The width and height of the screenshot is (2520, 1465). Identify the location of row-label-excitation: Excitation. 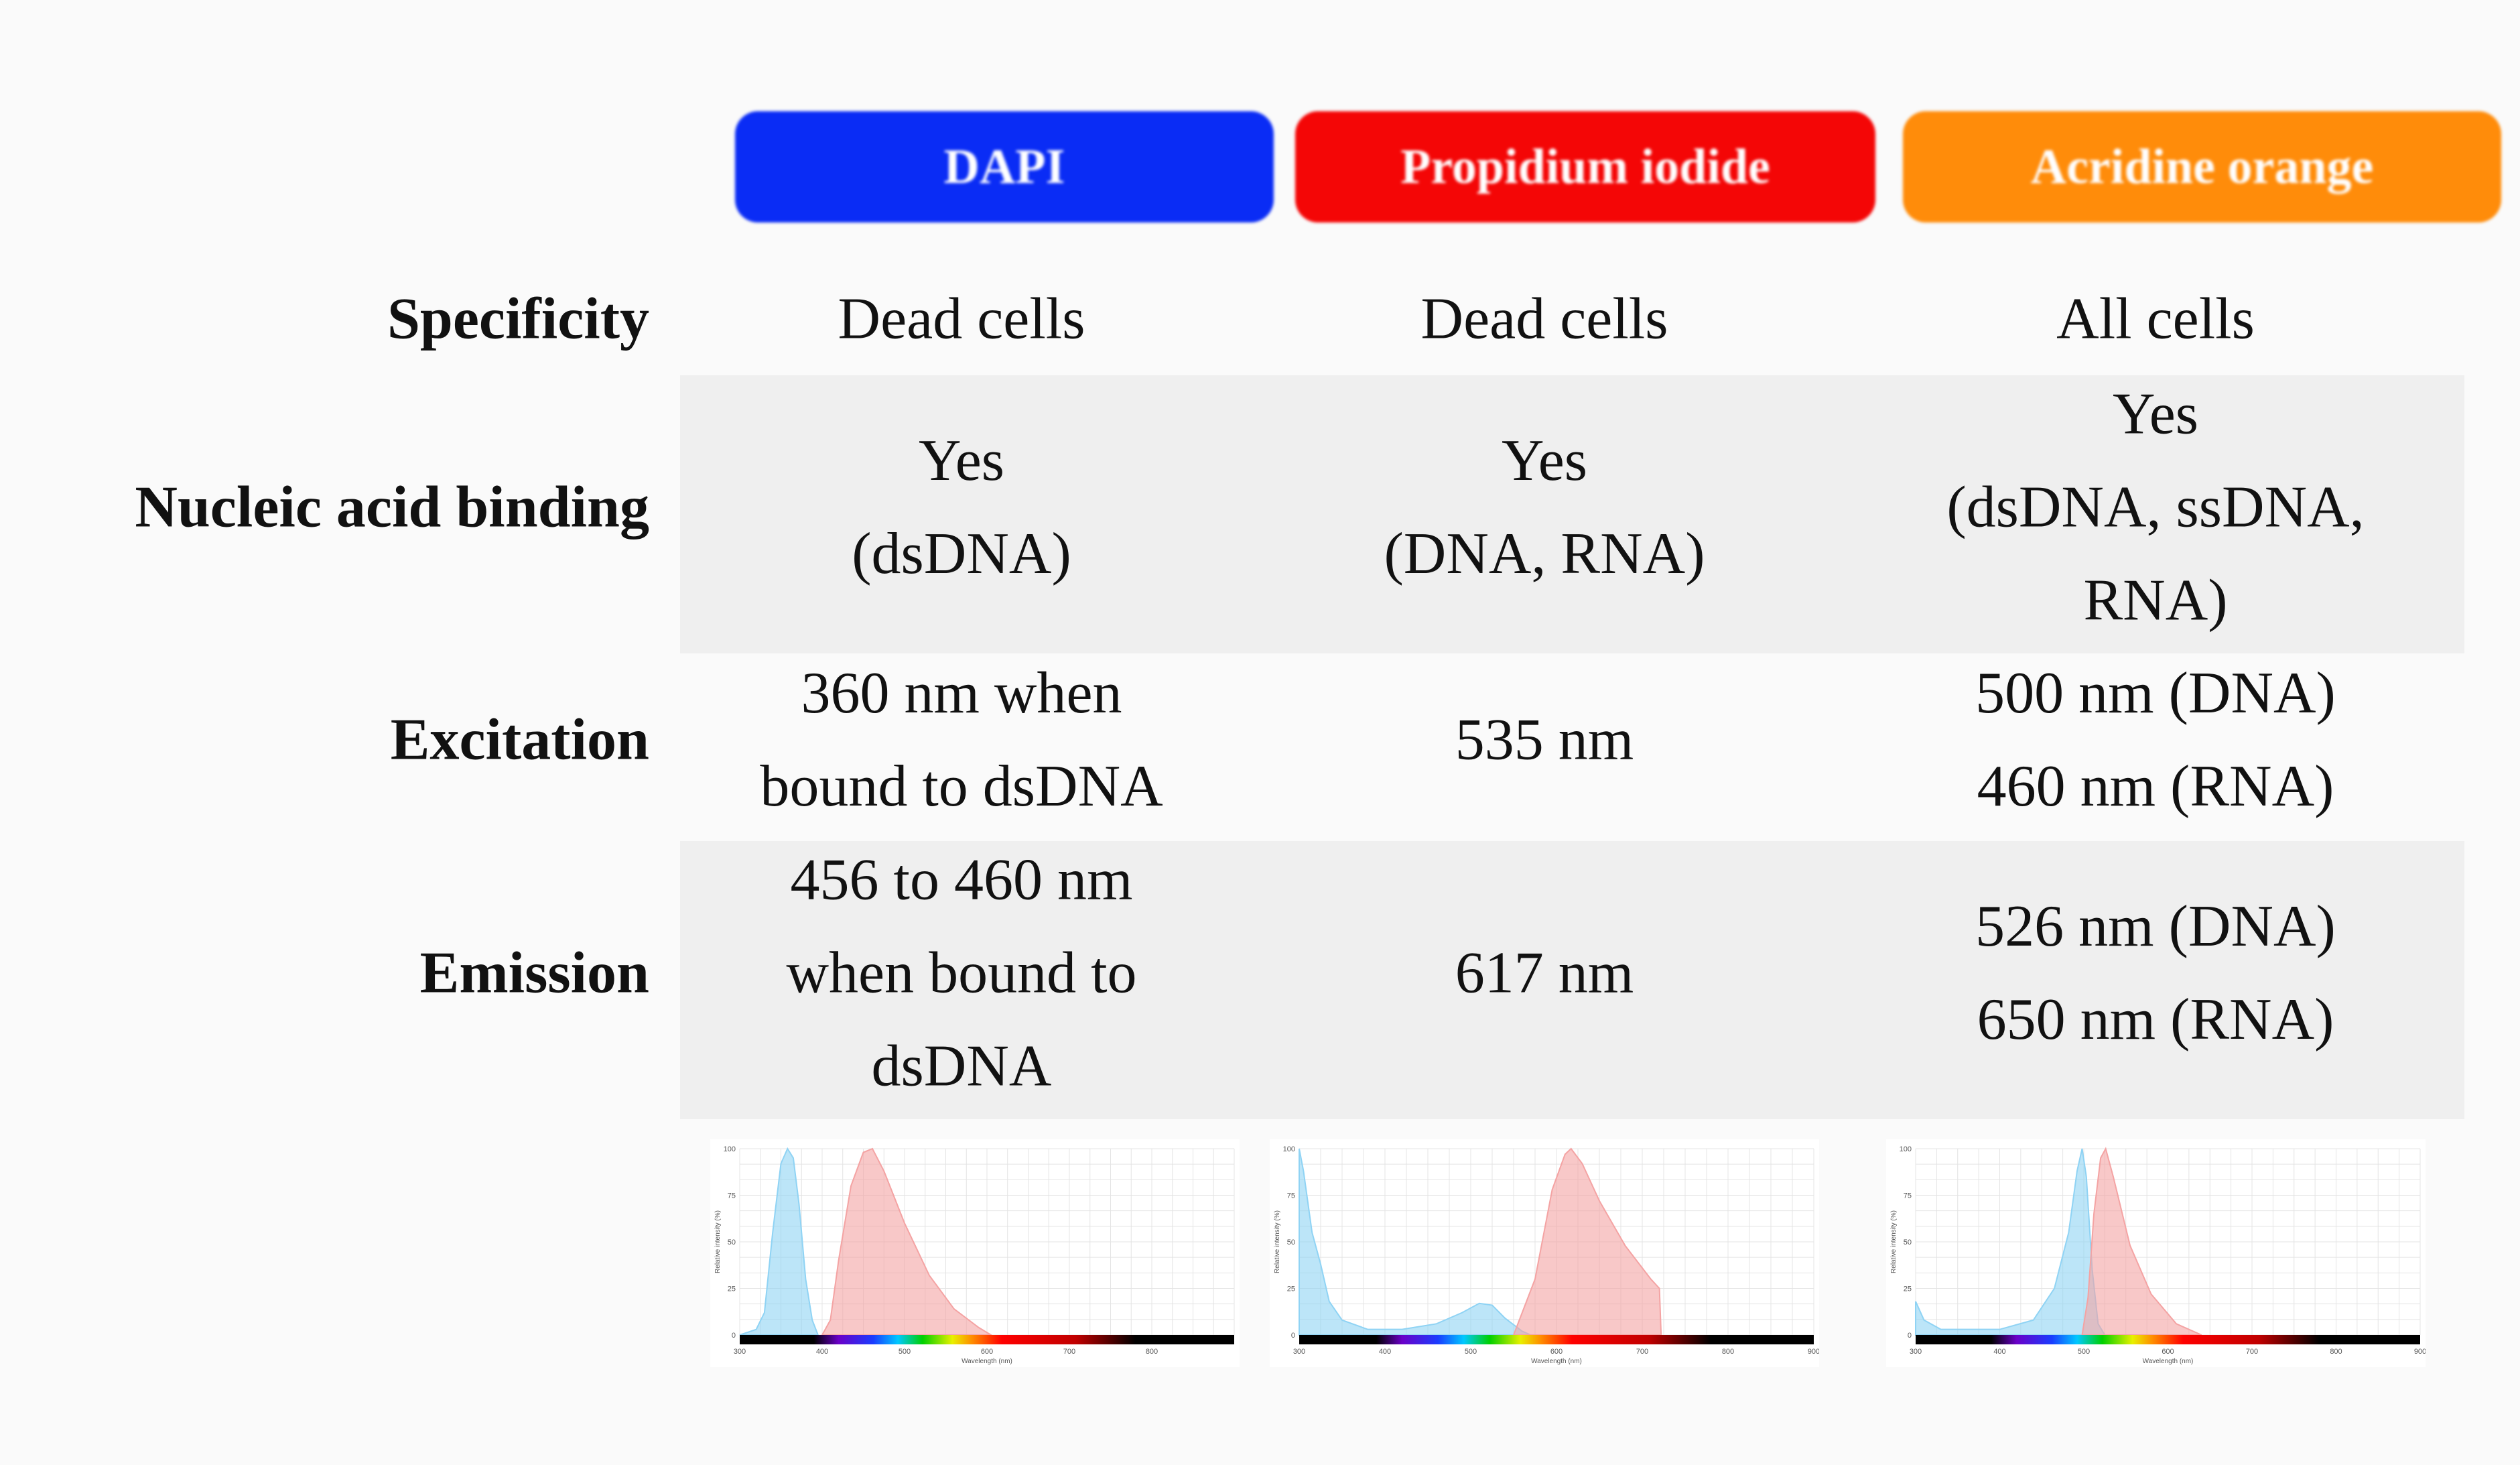
(519, 740).